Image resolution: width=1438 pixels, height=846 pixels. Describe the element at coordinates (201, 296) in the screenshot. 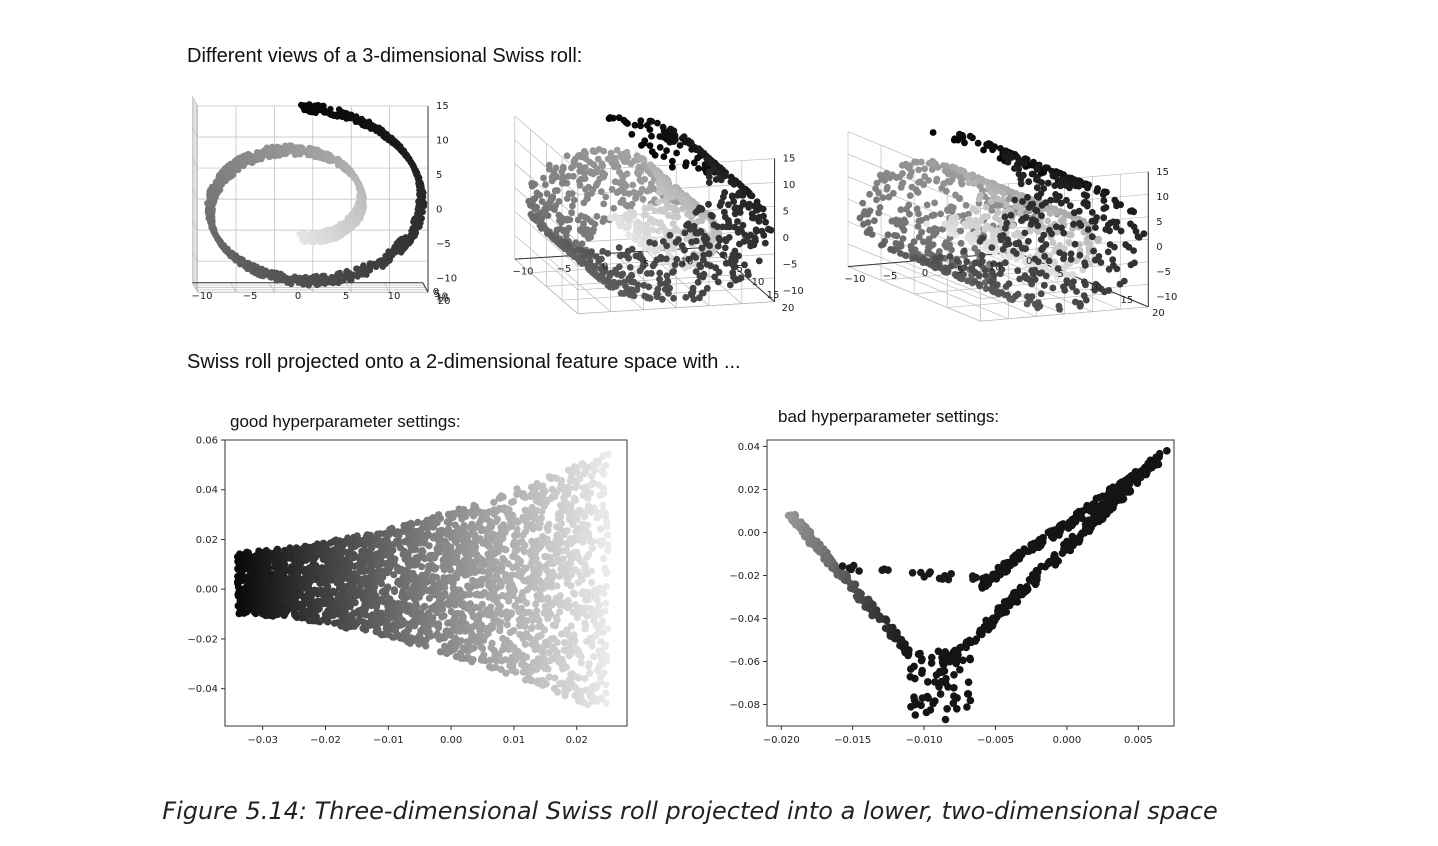

I see `x-tick-label: −10` at that location.